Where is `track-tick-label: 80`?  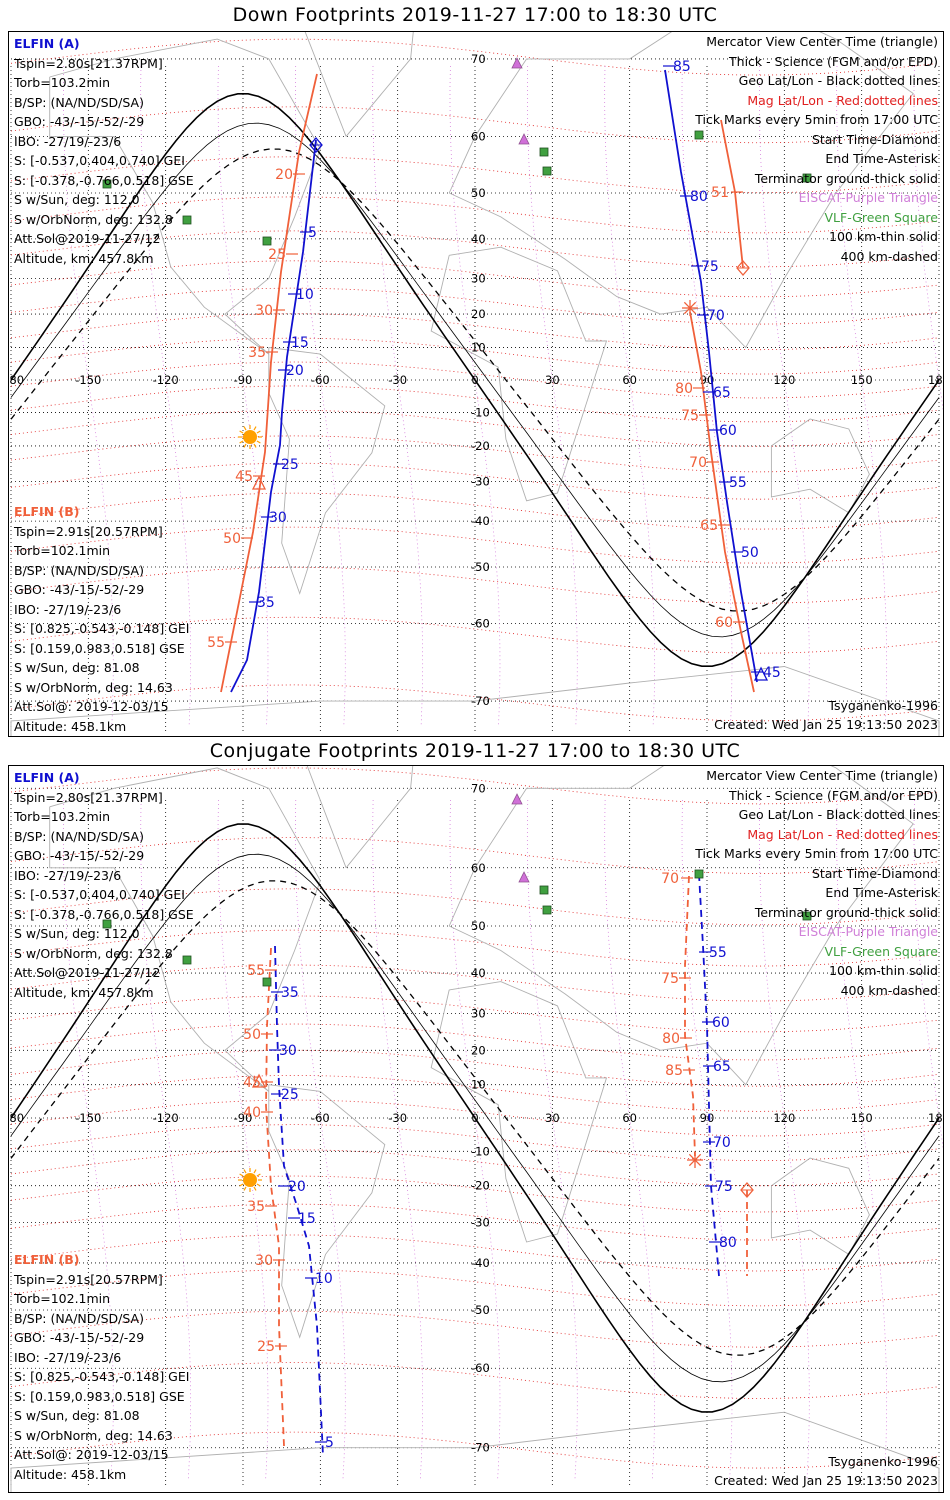
track-tick-label: 80 is located at coordinates (699, 197).